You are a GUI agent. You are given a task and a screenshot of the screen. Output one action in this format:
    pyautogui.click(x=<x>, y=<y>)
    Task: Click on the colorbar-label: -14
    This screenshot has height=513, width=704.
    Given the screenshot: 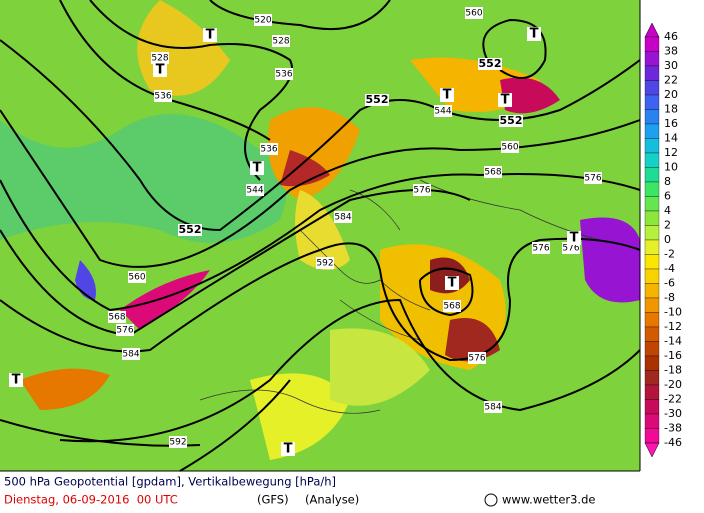 What is the action you would take?
    pyautogui.click(x=673, y=341)
    